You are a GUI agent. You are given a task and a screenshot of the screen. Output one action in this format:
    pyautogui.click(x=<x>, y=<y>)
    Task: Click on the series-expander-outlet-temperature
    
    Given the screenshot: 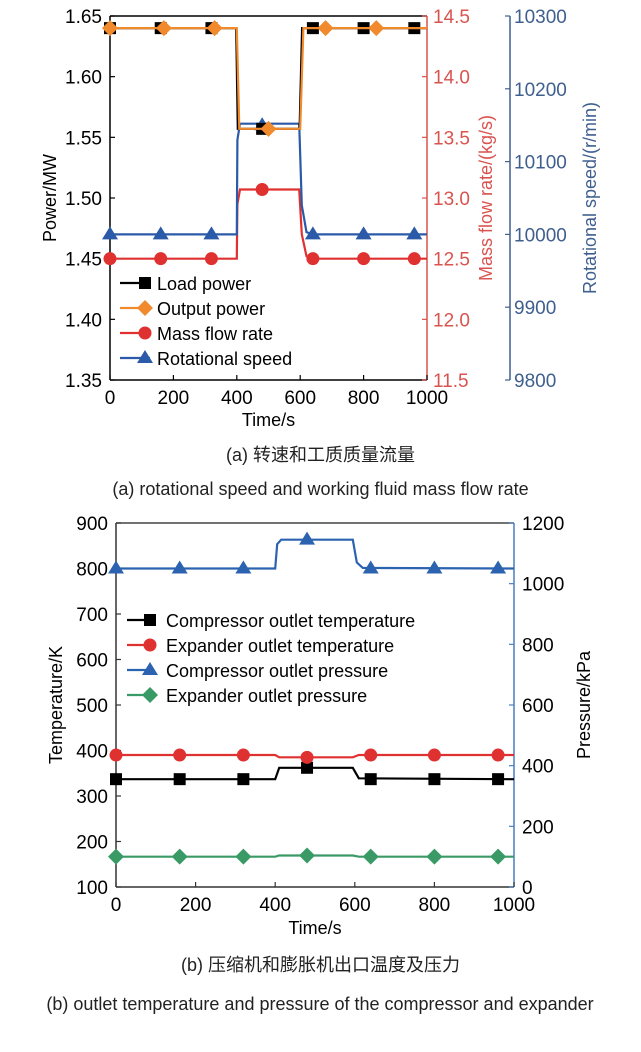 What is the action you would take?
    pyautogui.click(x=311, y=756)
    